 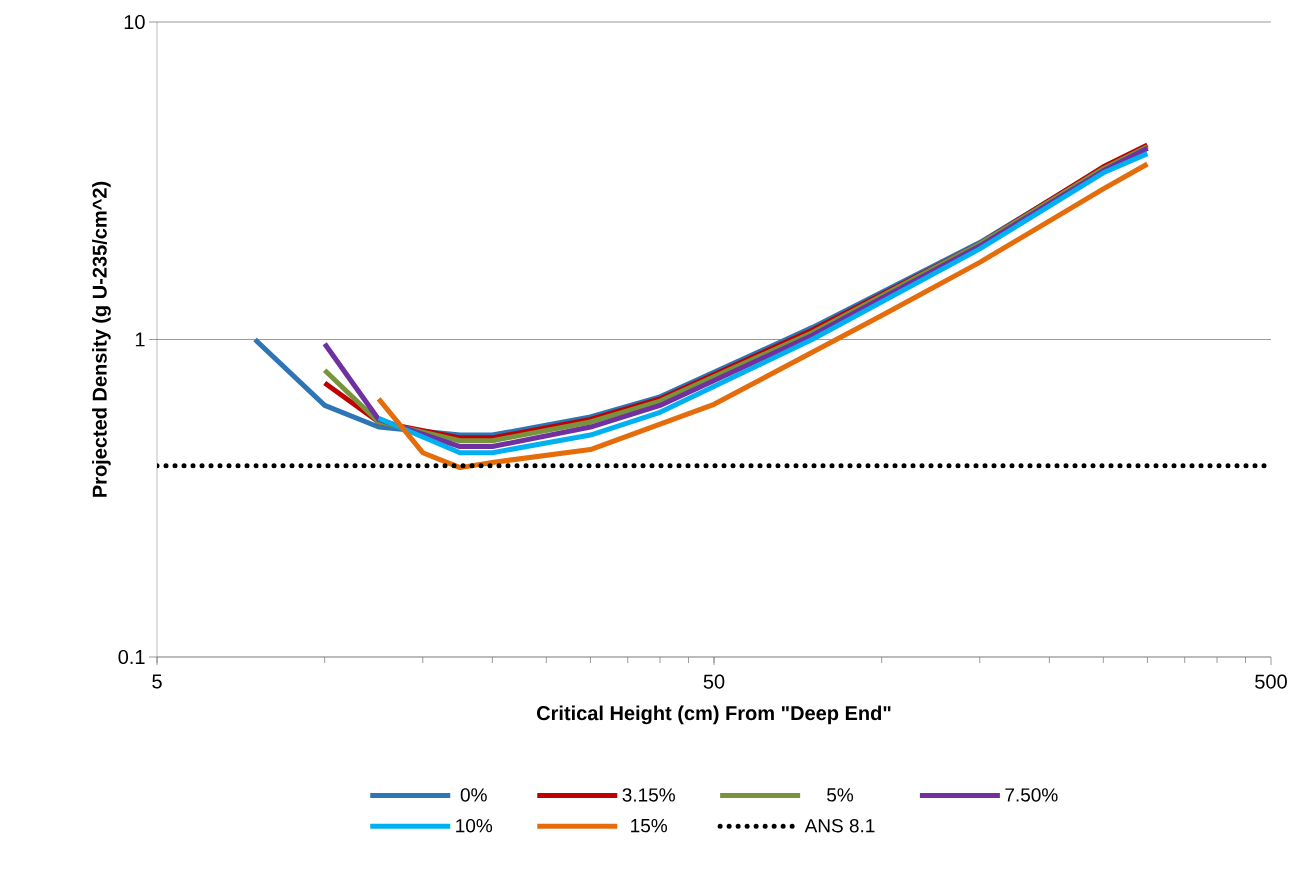 I want to click on x-tick-label: 50, so click(x=714, y=681).